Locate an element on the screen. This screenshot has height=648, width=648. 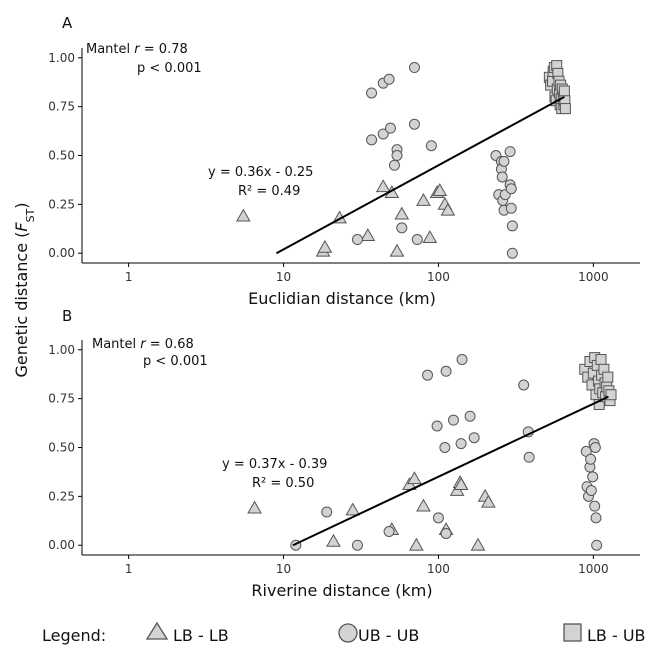
panel-a-x-tick-label: 100 is located at coordinates (438, 277).